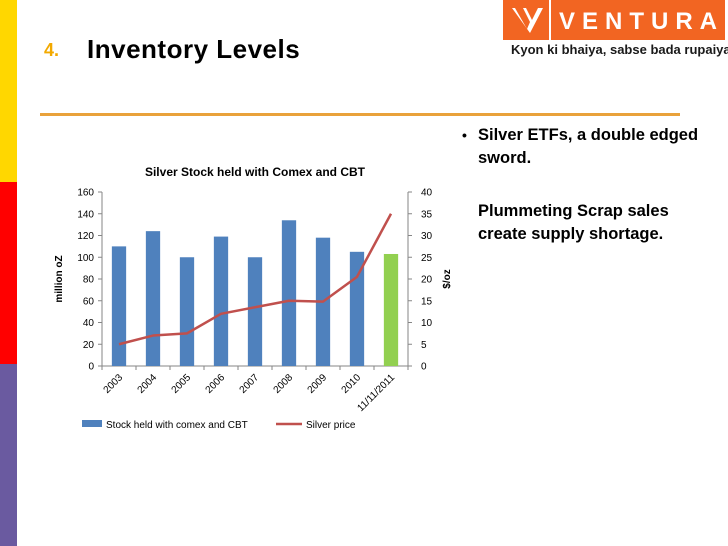 The width and height of the screenshot is (728, 546). I want to click on x-tick-label: 2010, so click(352, 384).